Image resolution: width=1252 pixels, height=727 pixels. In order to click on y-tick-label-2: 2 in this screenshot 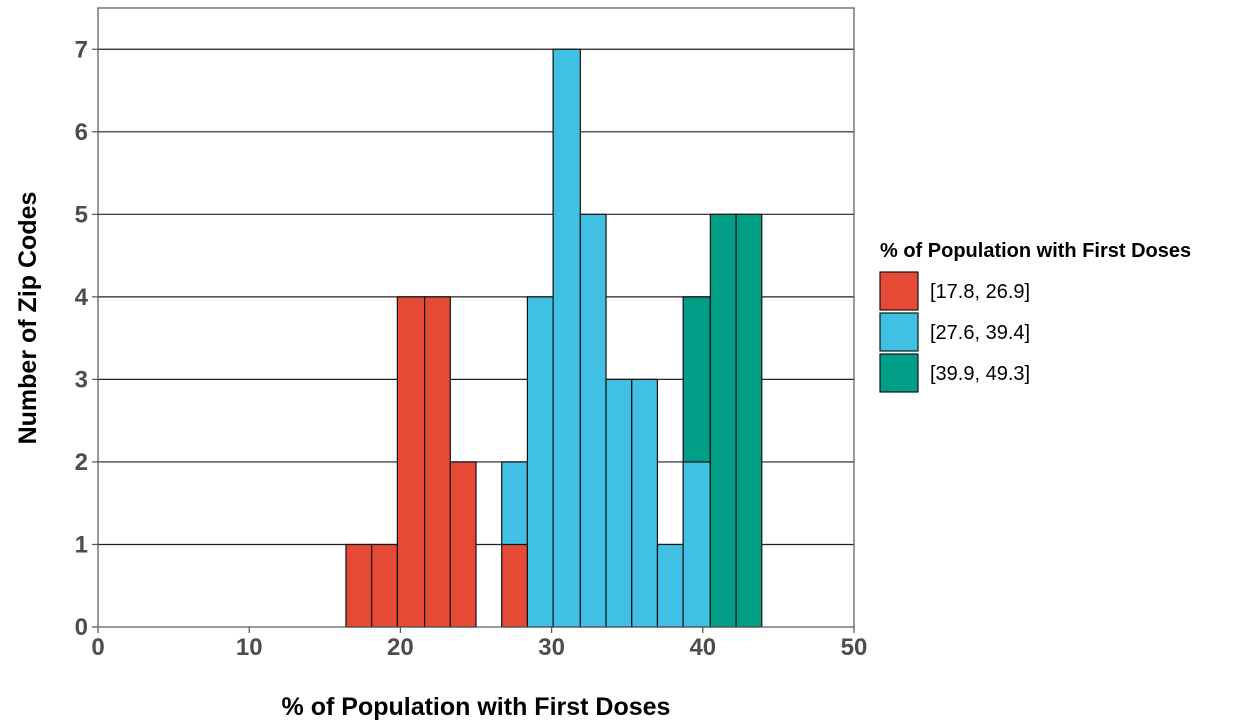, I will do `click(81, 462)`.